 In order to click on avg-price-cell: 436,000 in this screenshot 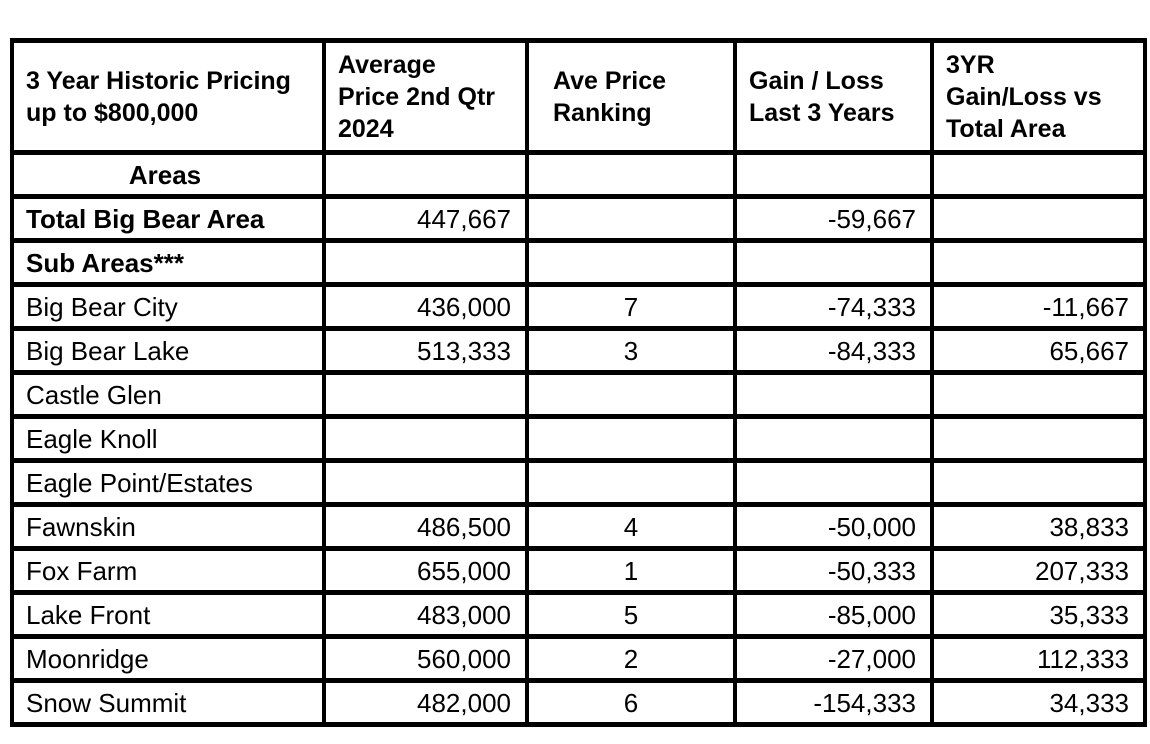, I will do `click(425, 306)`.